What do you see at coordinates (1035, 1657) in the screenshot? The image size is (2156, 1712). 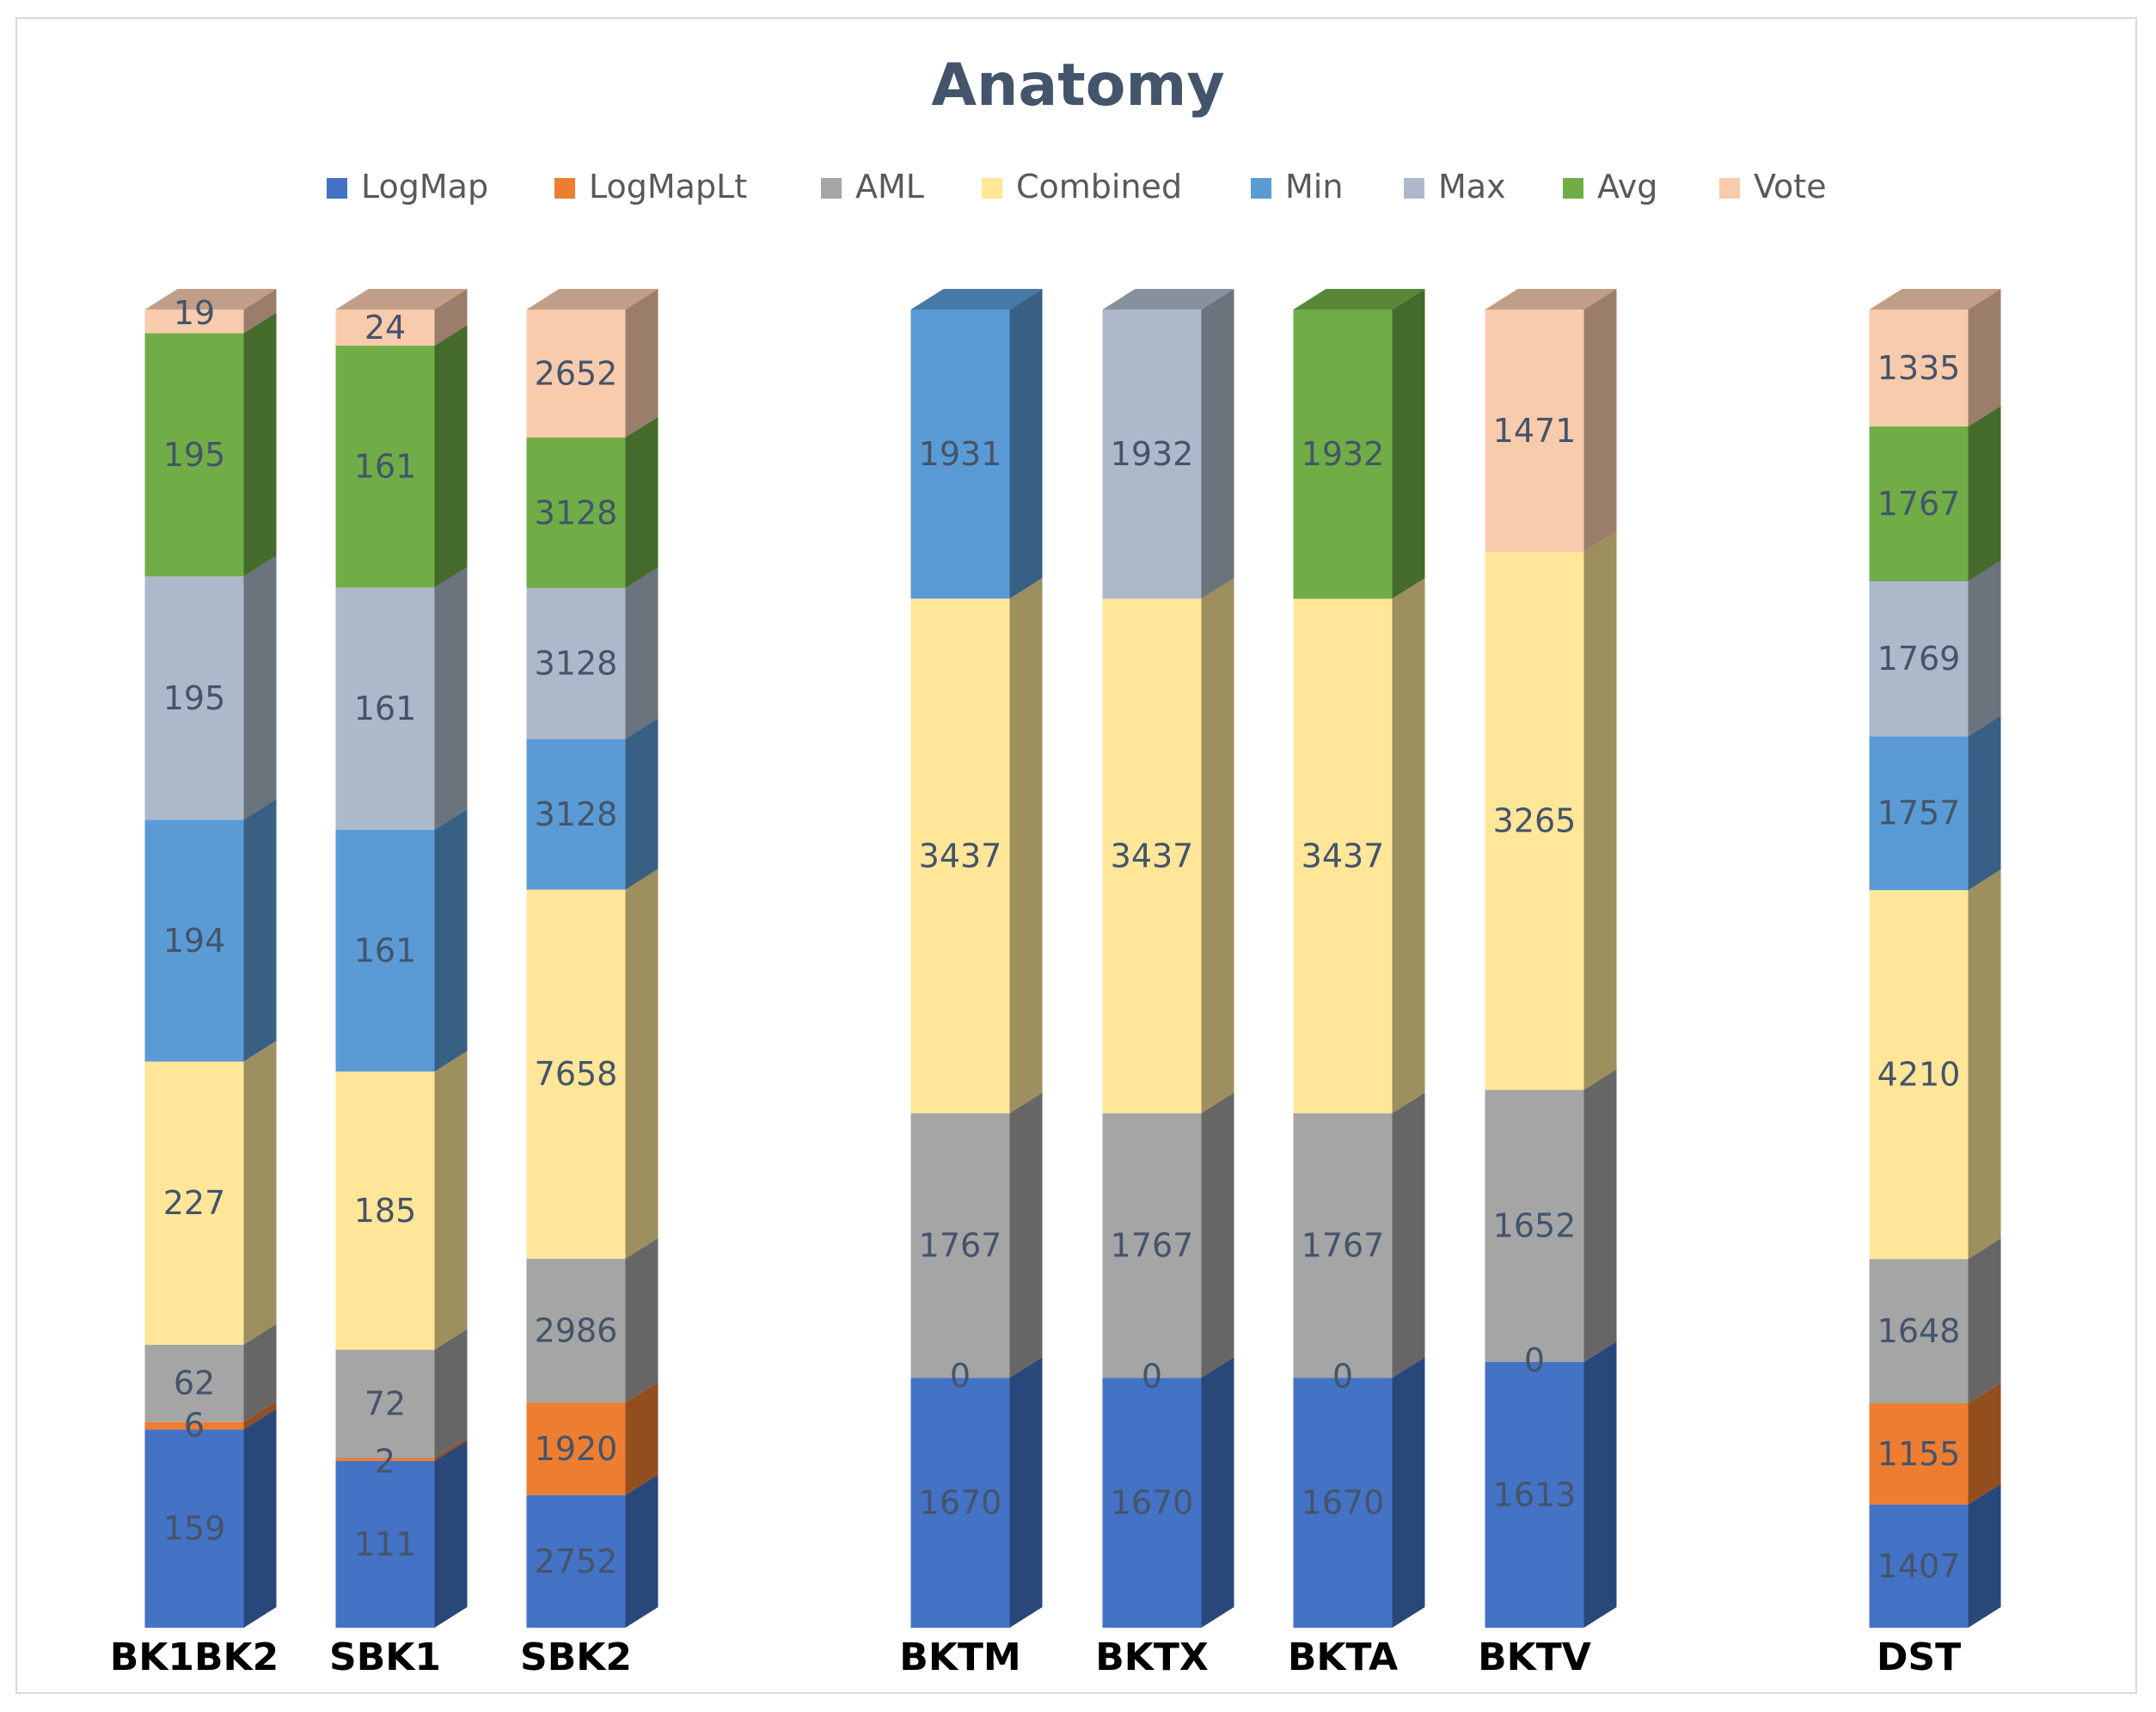 I see `x-axis-labels: BK1BK2 SBK1 SBK2 BKTM BKTX BKTA BKTV DST` at bounding box center [1035, 1657].